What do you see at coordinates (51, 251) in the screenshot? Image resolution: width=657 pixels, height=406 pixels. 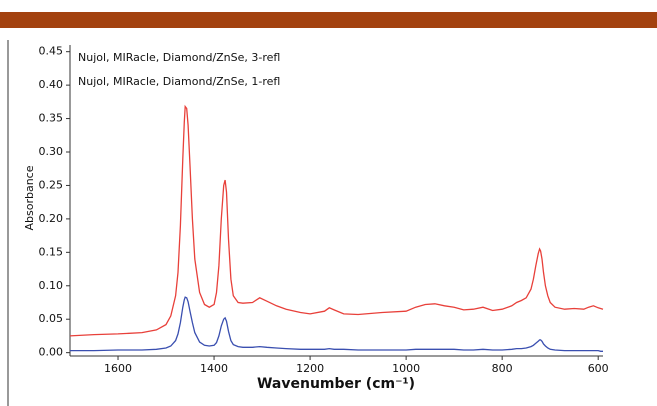 I see `y-tick-label: 0.15` at bounding box center [51, 251].